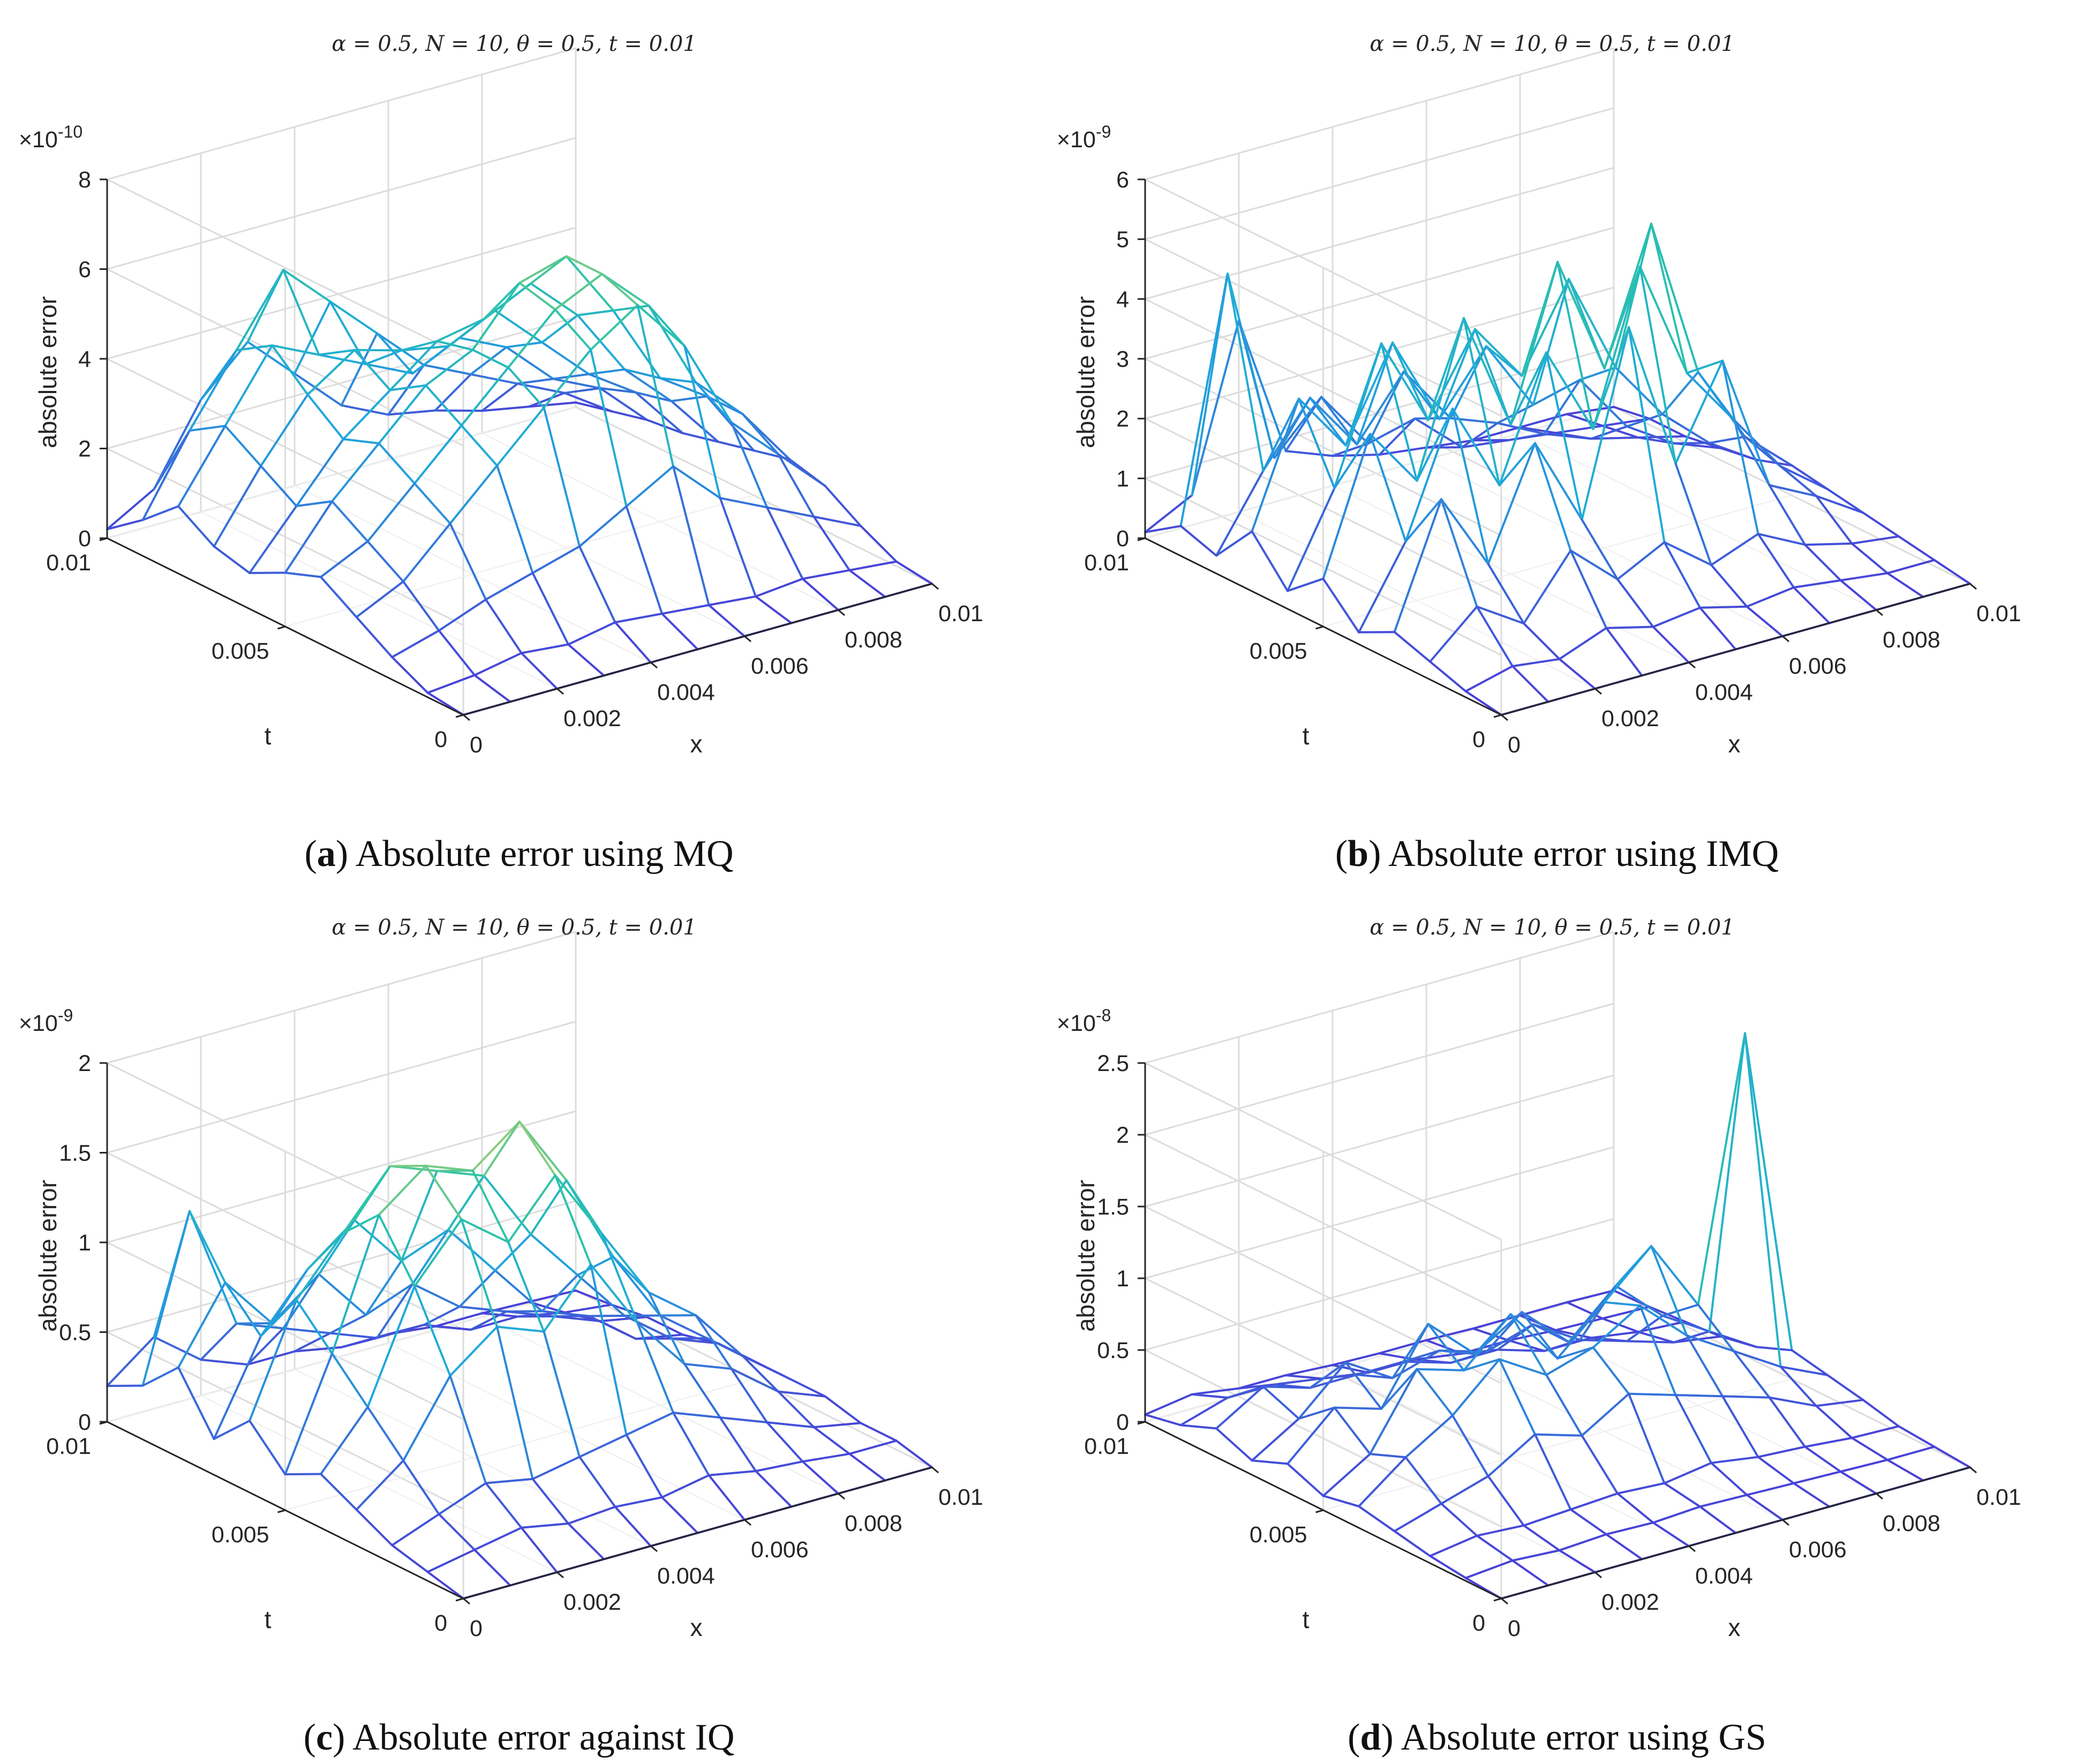  I want to click on x-tick-label: 0.006, so click(780, 1550).